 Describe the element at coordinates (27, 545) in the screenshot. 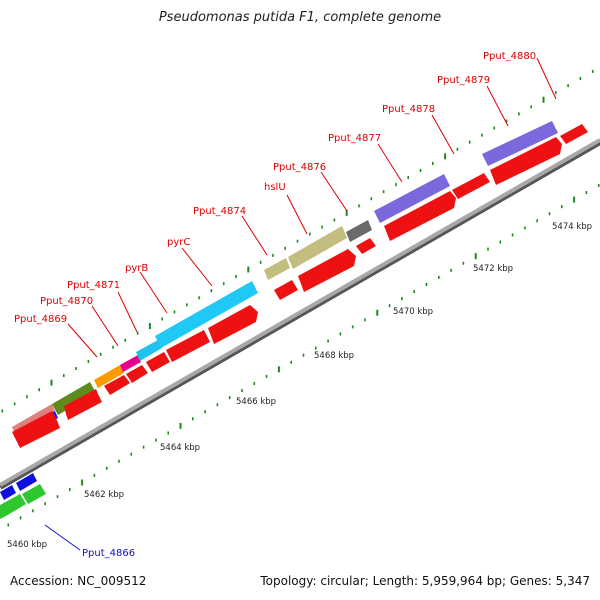

I see `tick-label: 5460 kbp` at that location.